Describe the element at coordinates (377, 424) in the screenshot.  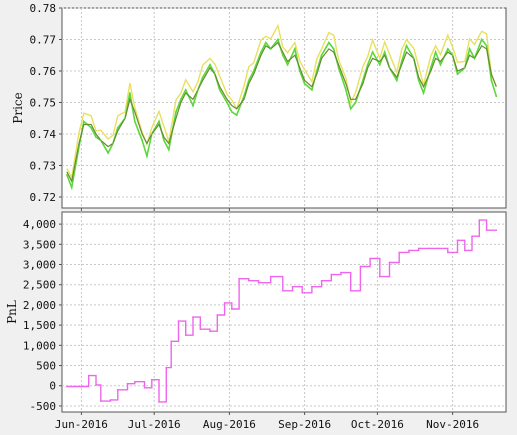
I see `x-tick-label: Oct-2016` at that location.